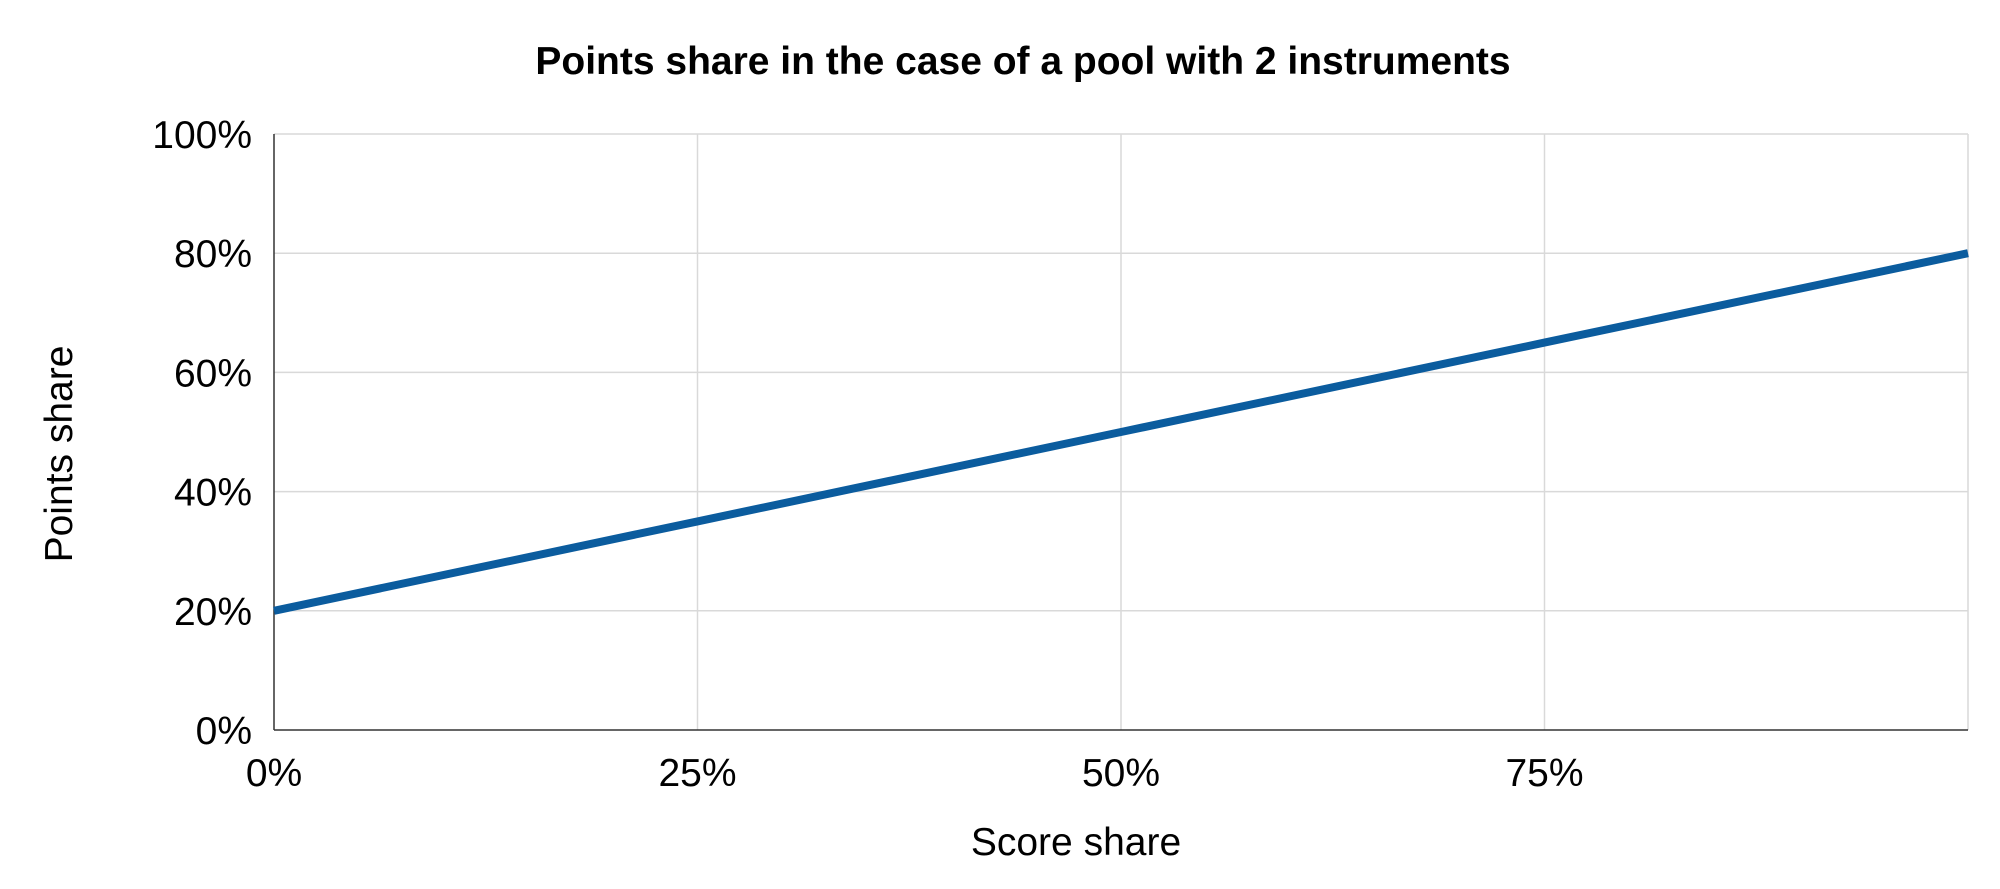 The image size is (2000, 889). I want to click on y-tick-label: 100%, so click(202, 135).